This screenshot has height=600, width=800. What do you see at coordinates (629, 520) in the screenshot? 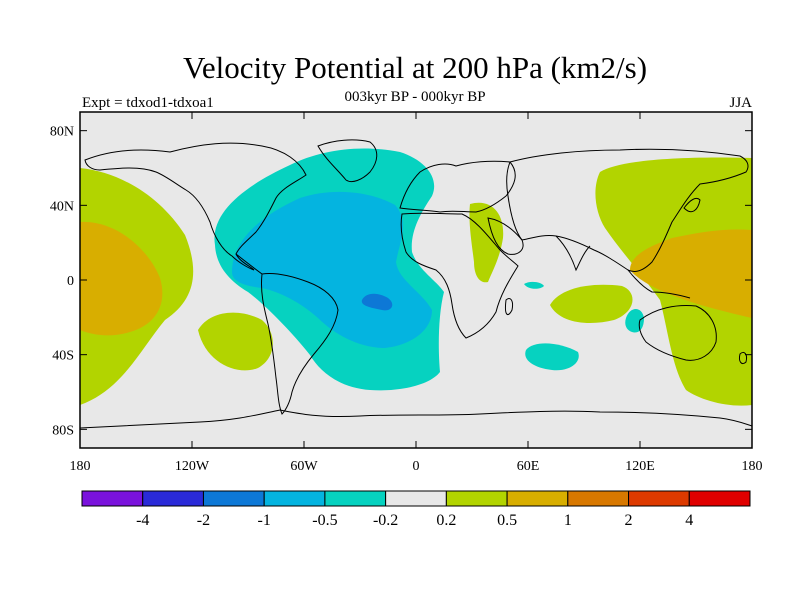
I see `colorbar-label: 2` at bounding box center [629, 520].